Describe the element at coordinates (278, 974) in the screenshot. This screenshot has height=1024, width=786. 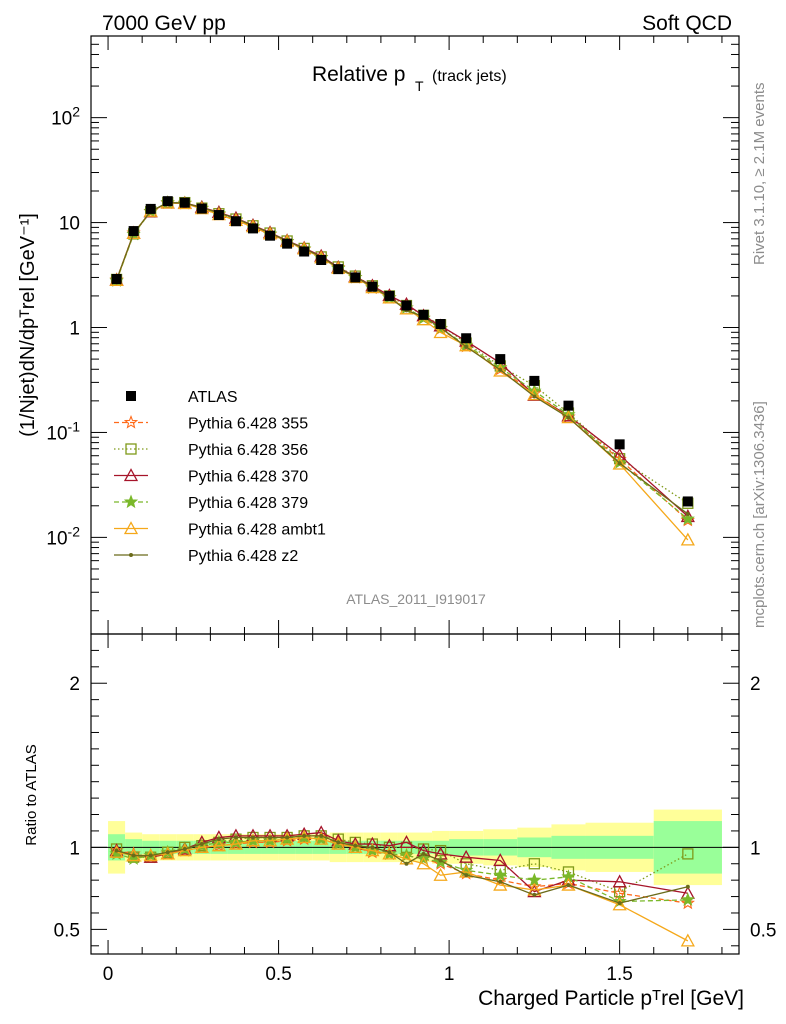
I see `x-tick-label: 0.5` at that location.